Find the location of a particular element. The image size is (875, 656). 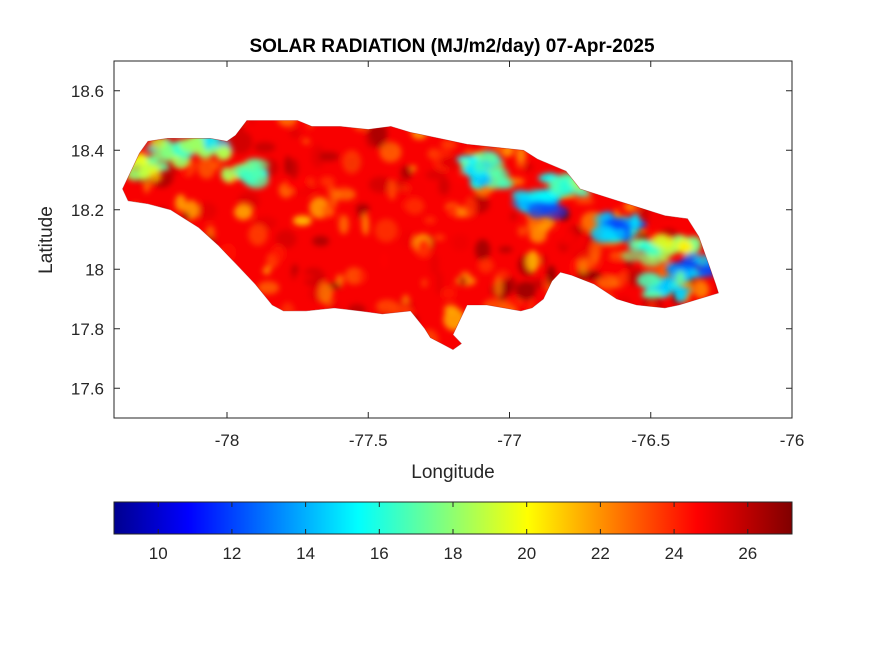

colorbar-tick-label: 12 is located at coordinates (231, 553).